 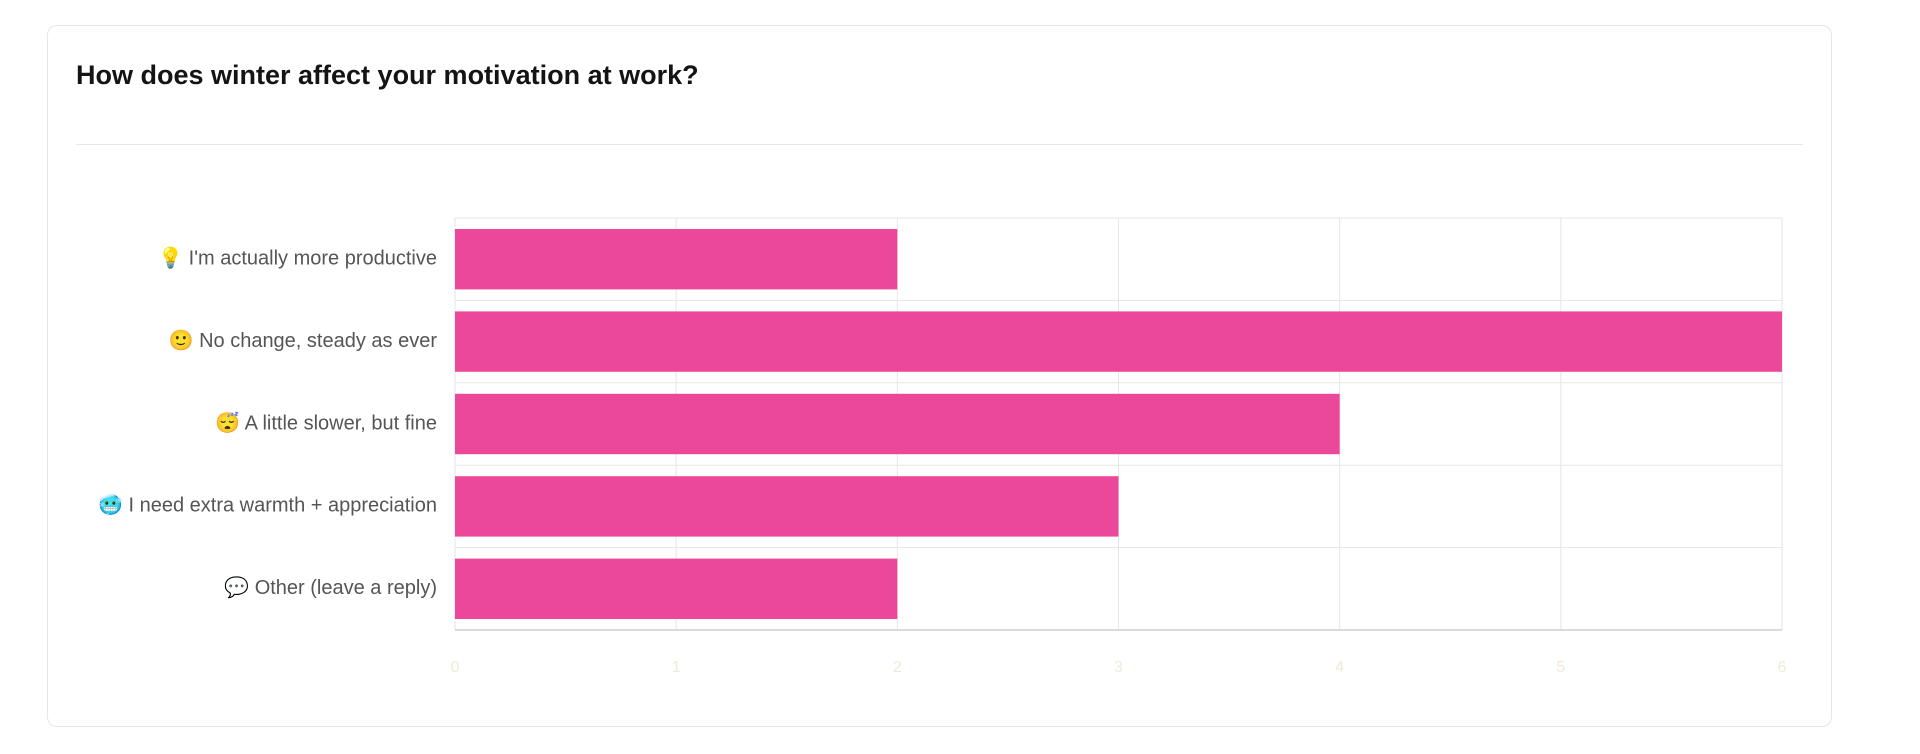 I want to click on category-label: 💬 Other (leave a reply), so click(x=330, y=587).